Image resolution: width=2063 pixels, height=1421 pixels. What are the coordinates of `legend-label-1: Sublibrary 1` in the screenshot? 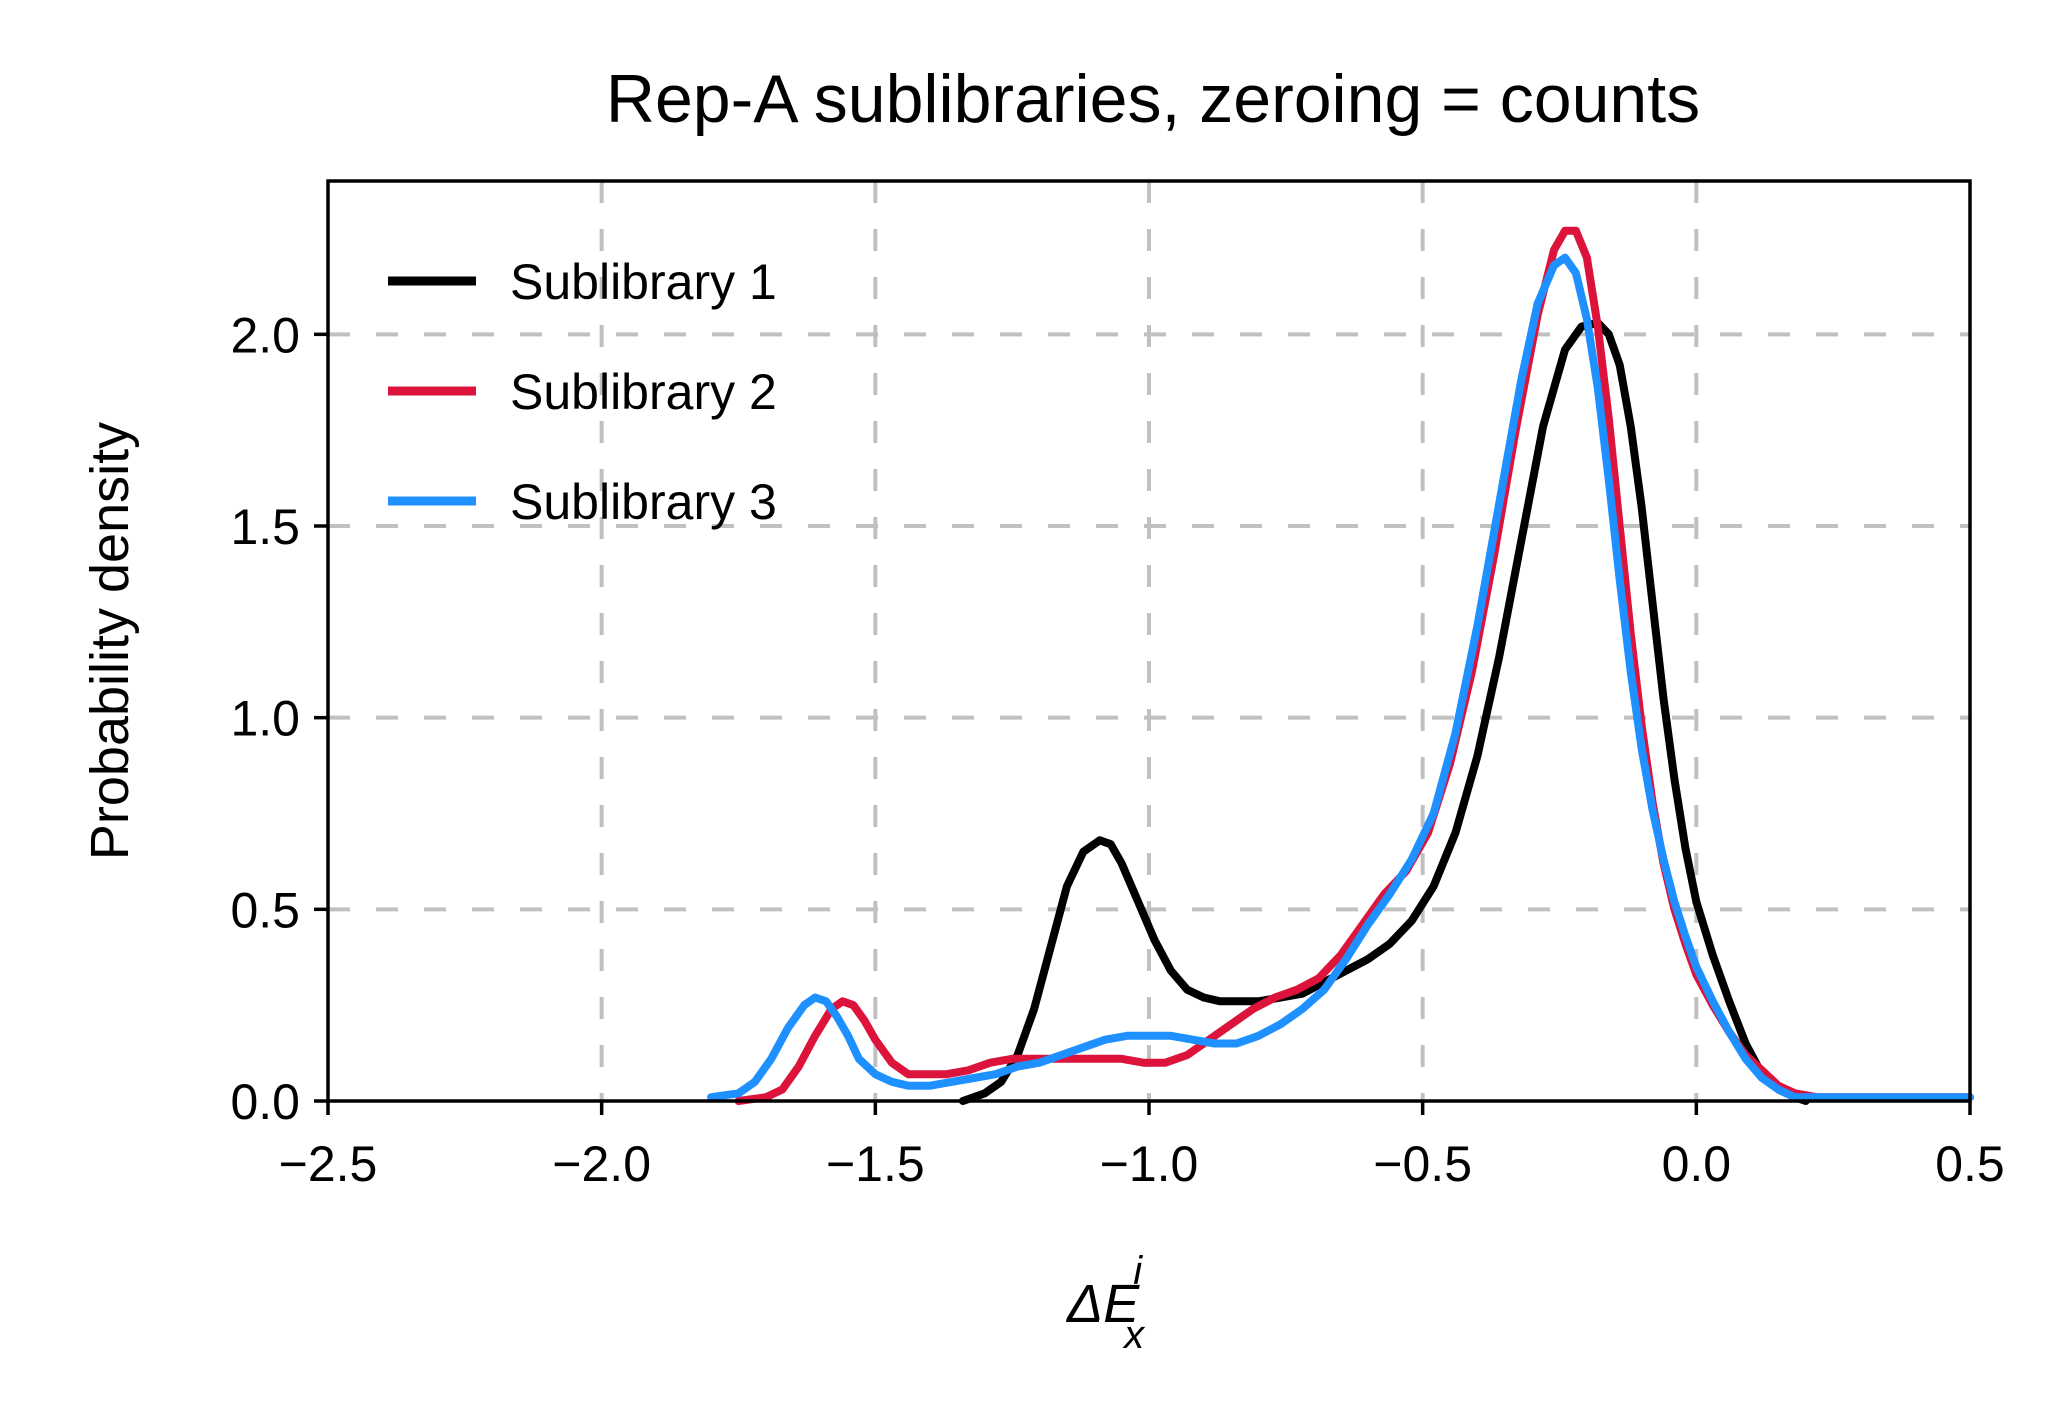 It's located at (643, 282).